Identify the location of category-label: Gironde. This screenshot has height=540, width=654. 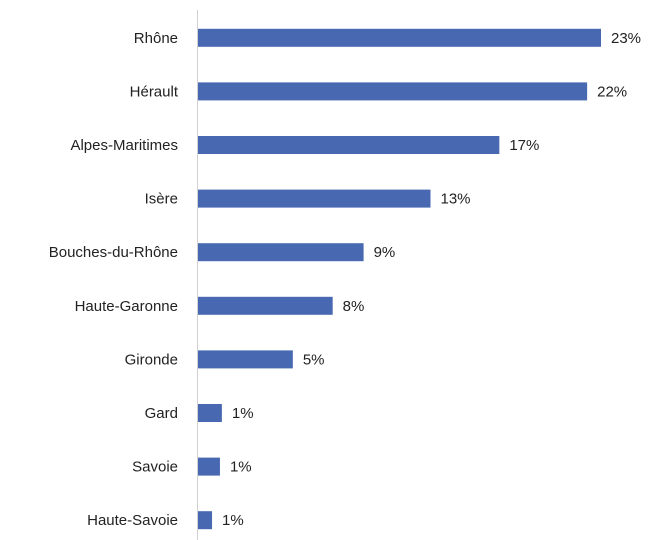
(151, 359).